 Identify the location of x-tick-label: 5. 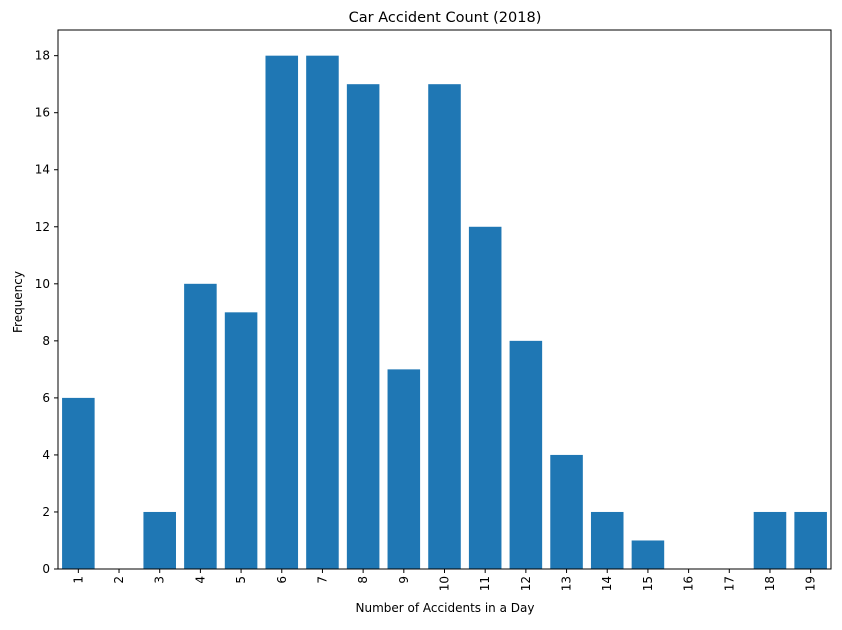
(241, 580).